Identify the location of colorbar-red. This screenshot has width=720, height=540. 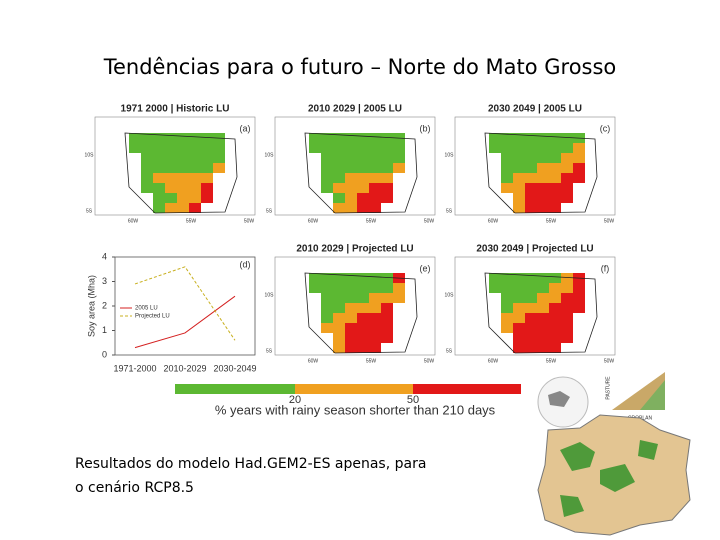
(467, 389).